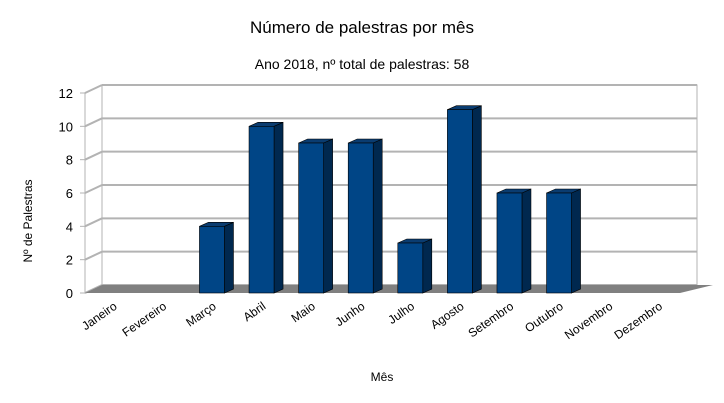 This screenshot has height=403, width=724. What do you see at coordinates (362, 27) in the screenshot?
I see `chart-title: Número de palestras por mês` at bounding box center [362, 27].